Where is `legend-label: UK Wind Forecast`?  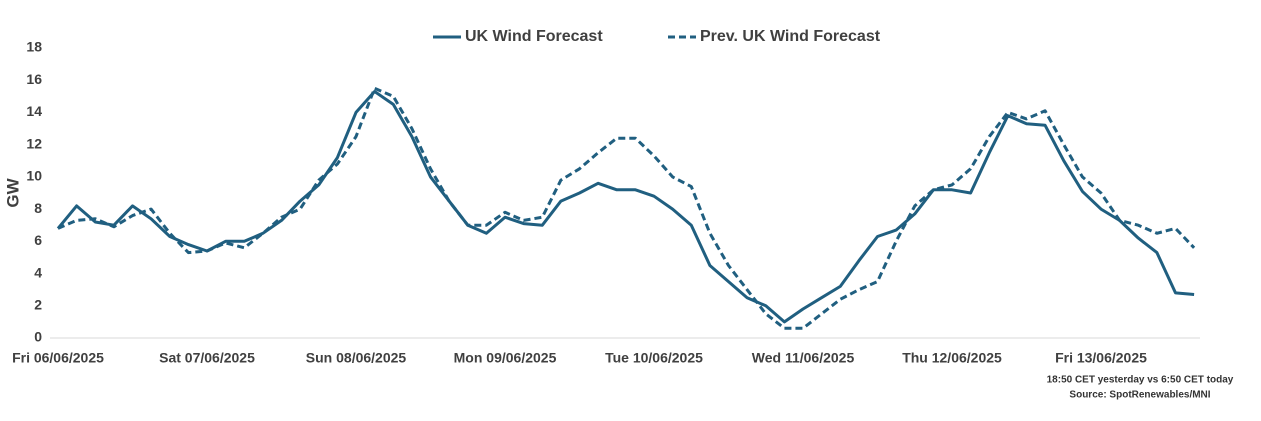 legend-label: UK Wind Forecast is located at coordinates (534, 36).